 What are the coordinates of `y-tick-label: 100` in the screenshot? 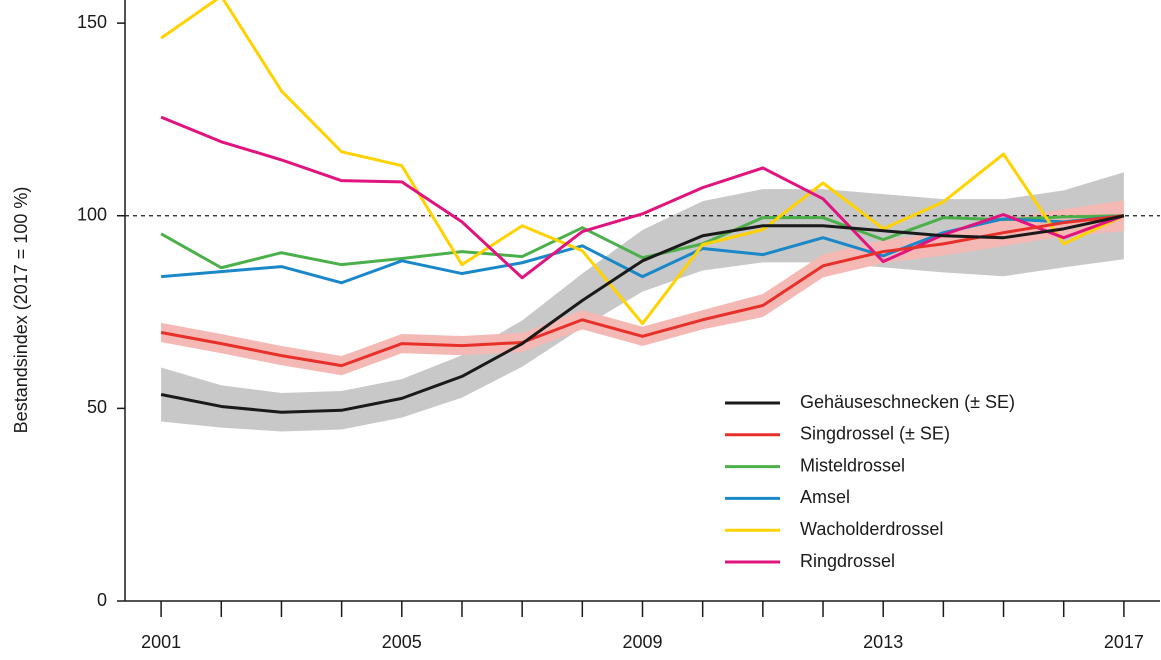 It's located at (92, 214).